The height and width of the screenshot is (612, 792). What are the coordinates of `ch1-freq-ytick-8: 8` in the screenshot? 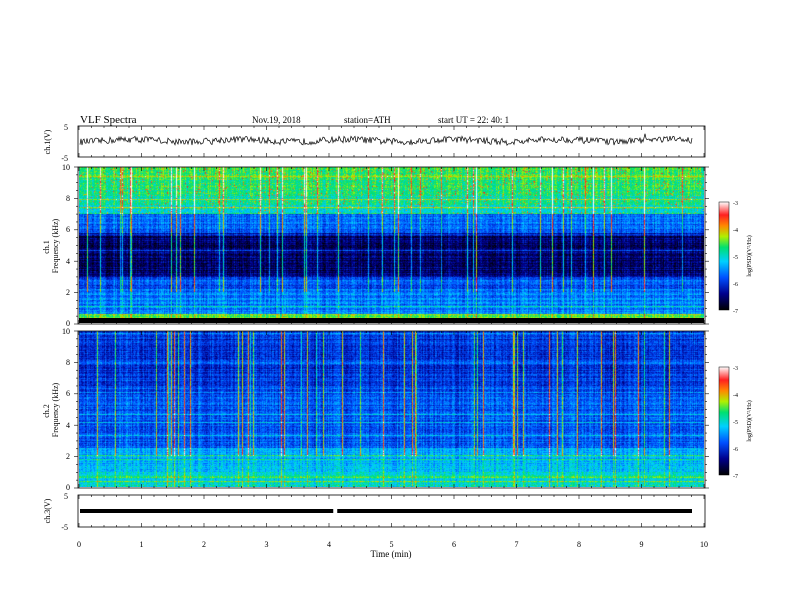 It's located at (68, 198).